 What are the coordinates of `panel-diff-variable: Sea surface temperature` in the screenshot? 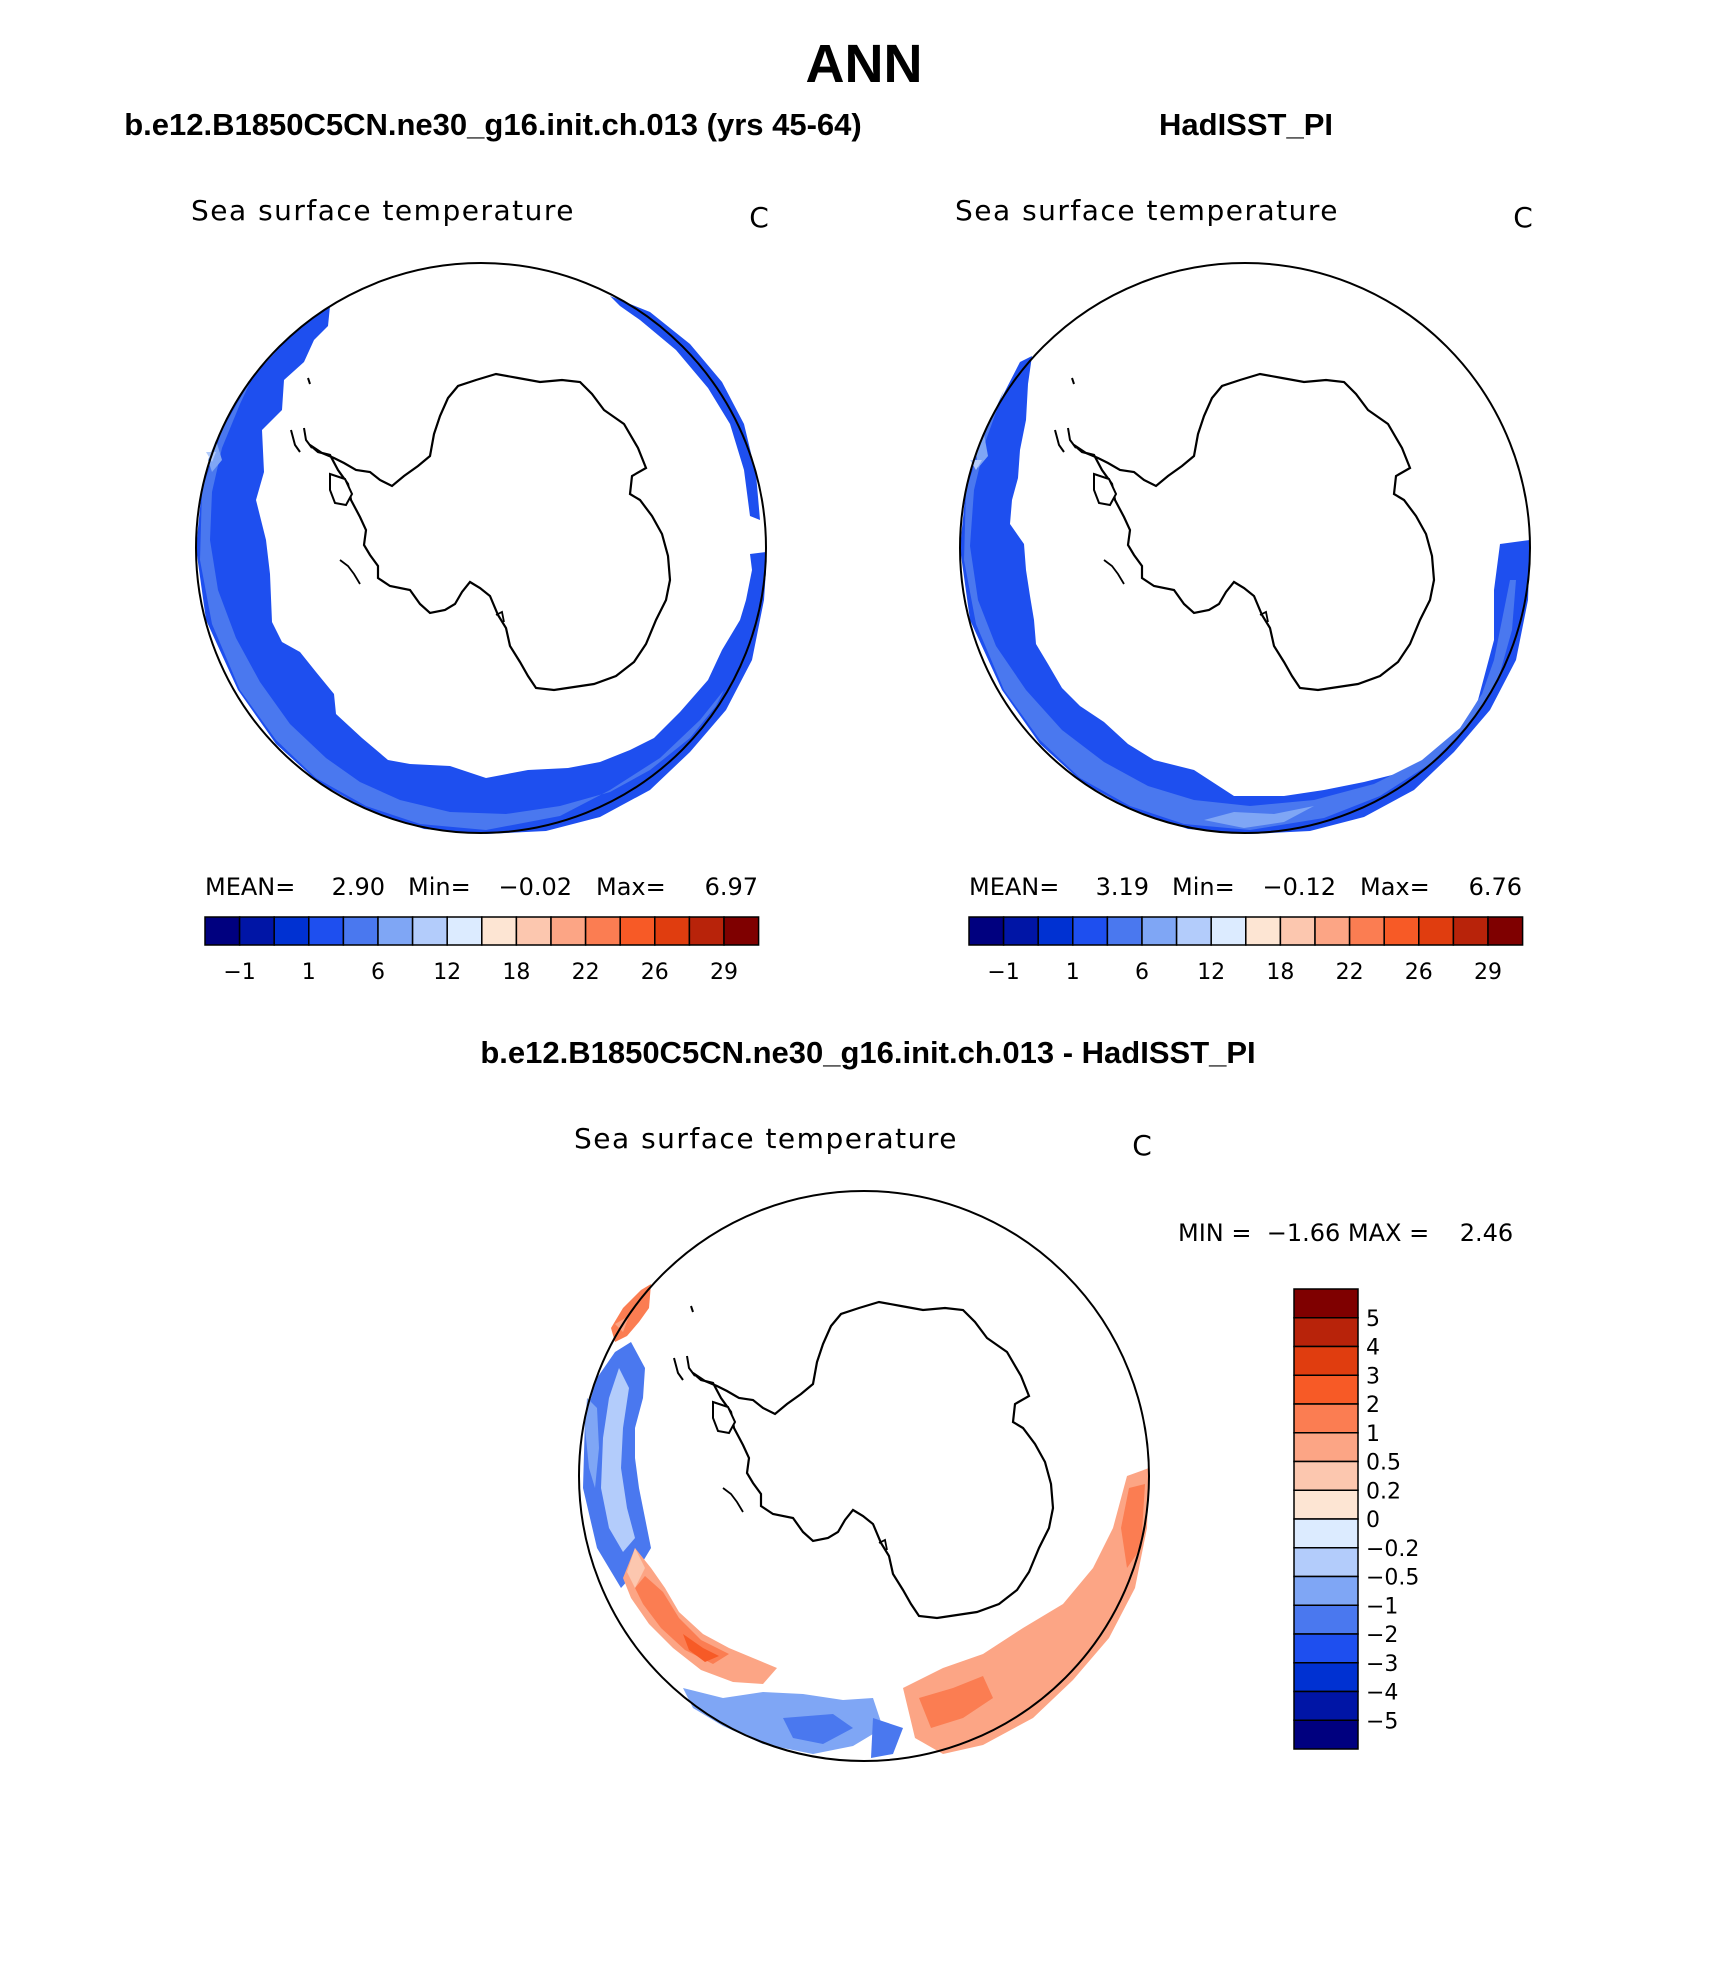 It's located at (766, 1138).